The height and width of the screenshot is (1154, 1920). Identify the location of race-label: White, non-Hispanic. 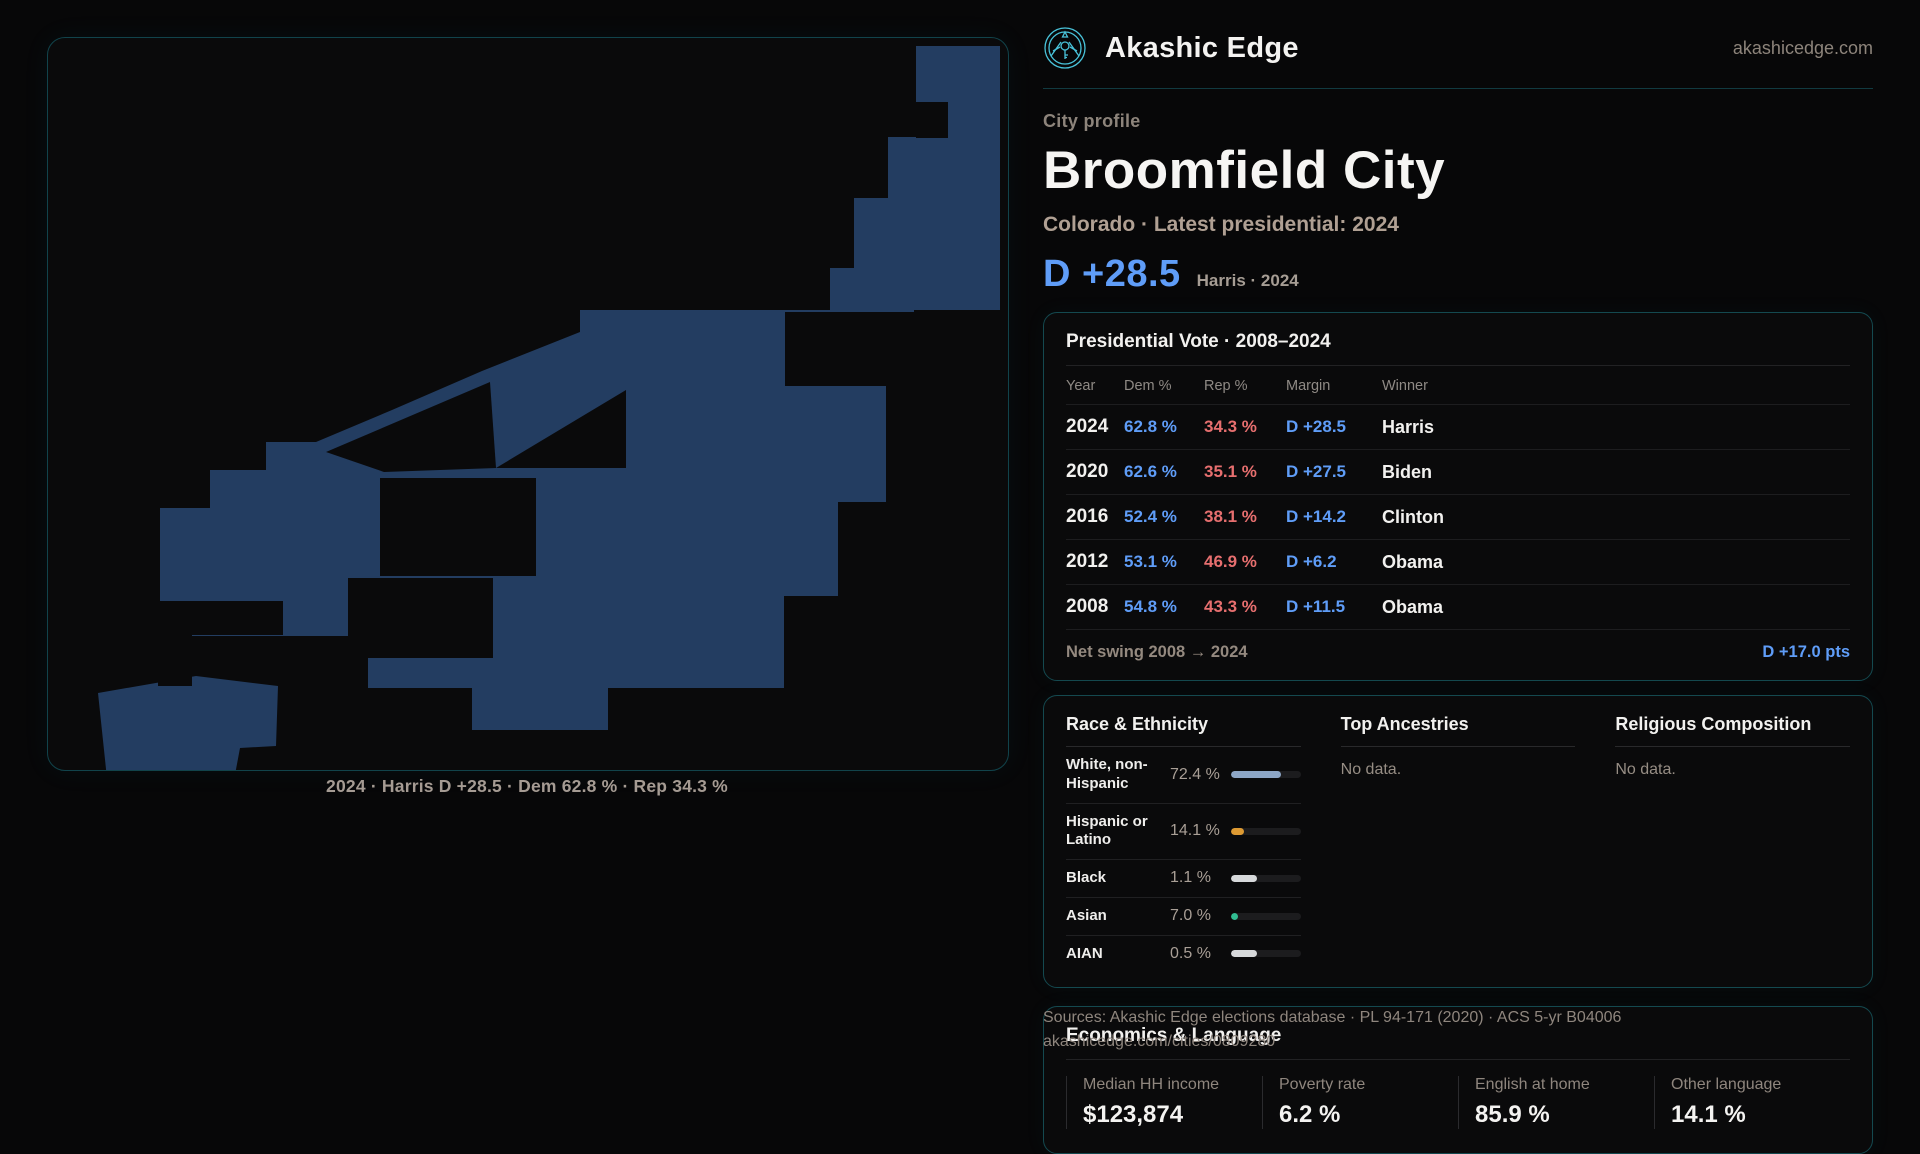
(1107, 774).